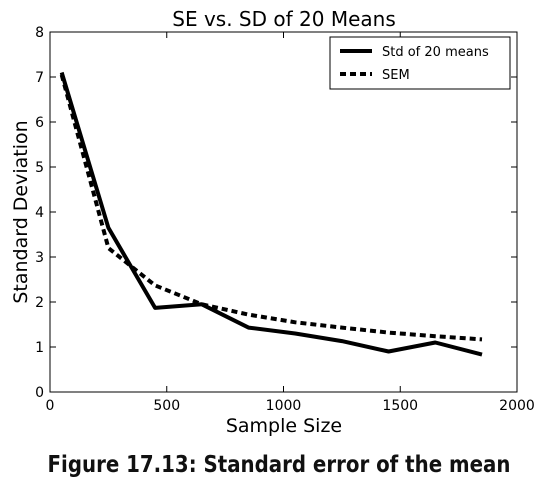  Describe the element at coordinates (39, 393) in the screenshot. I see `y-tick-label: 0` at that location.